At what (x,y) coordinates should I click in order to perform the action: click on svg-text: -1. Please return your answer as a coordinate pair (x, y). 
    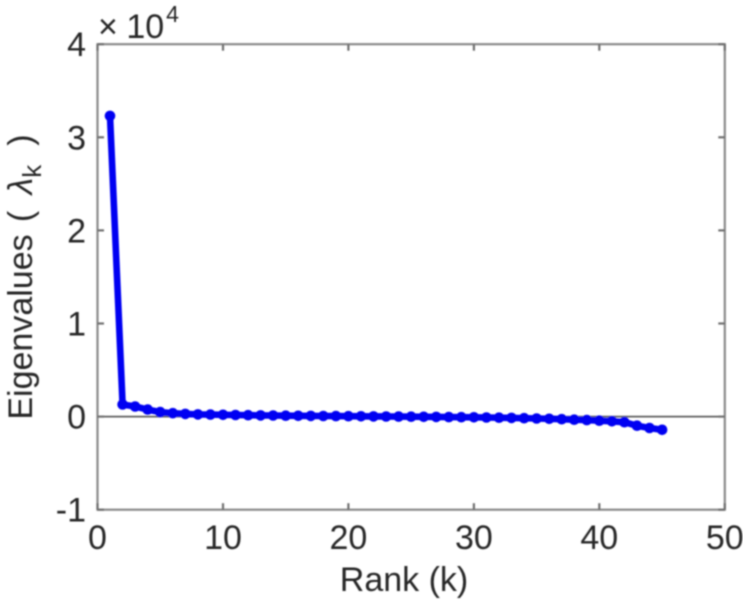
    Looking at the image, I should click on (71, 511).